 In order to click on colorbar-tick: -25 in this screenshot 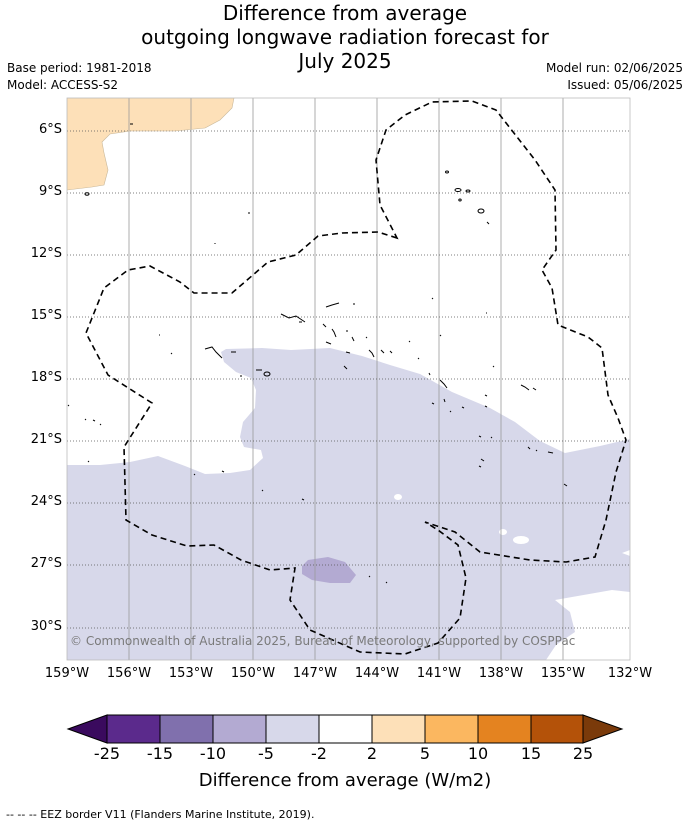, I will do `click(107, 753)`.